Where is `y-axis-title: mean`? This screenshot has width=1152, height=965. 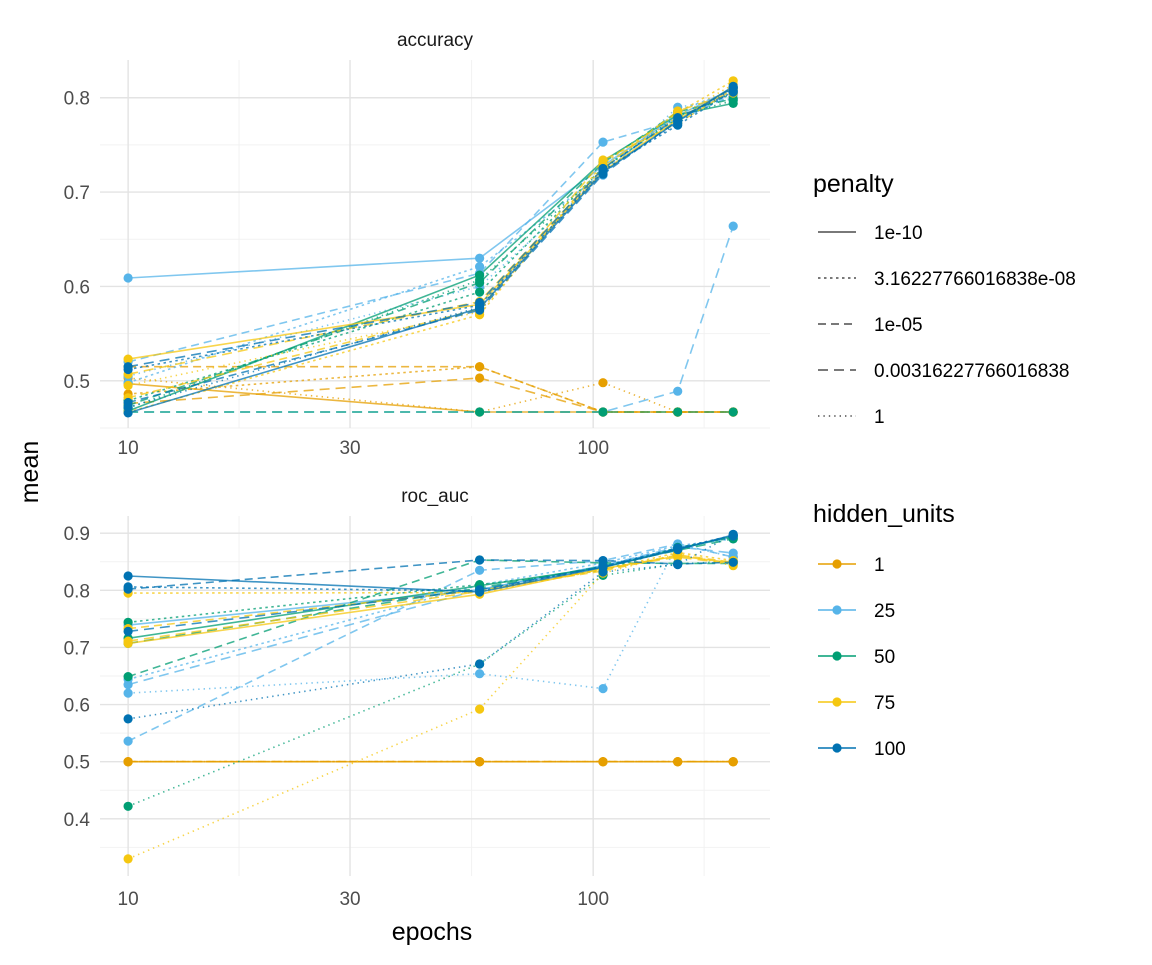 y-axis-title: mean is located at coordinates (30, 472).